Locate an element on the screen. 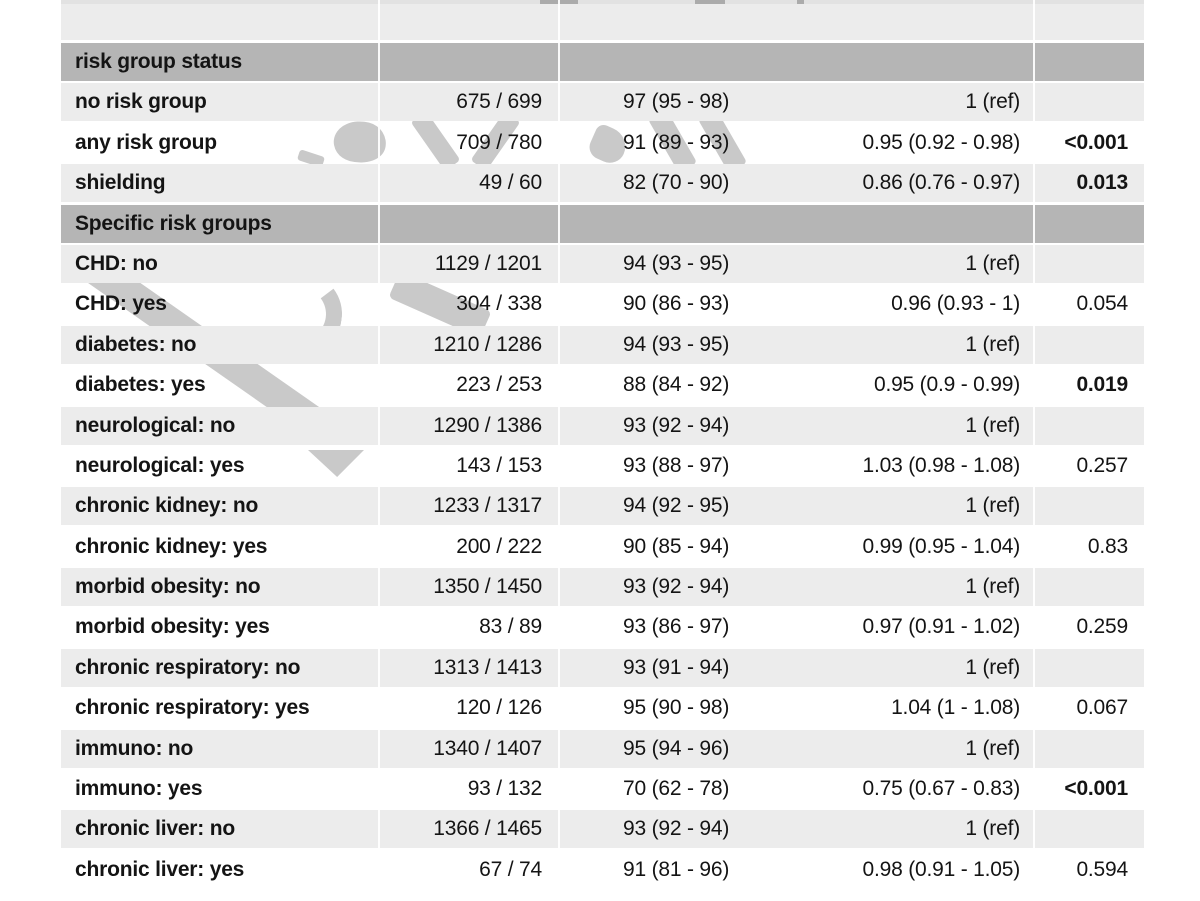 The image size is (1200, 901). row-label: any risk group is located at coordinates (146, 142).